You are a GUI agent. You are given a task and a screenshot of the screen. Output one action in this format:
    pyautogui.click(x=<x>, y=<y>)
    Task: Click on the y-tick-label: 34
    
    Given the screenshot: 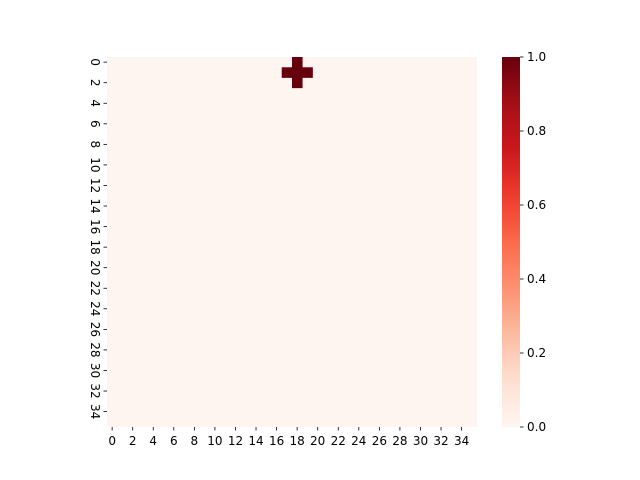 What is the action you would take?
    pyautogui.click(x=95, y=411)
    